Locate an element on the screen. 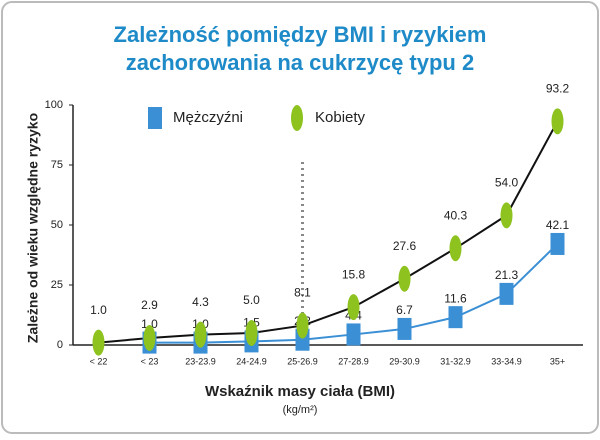 The height and width of the screenshot is (440, 600). data-label: 8.1 is located at coordinates (302, 293).